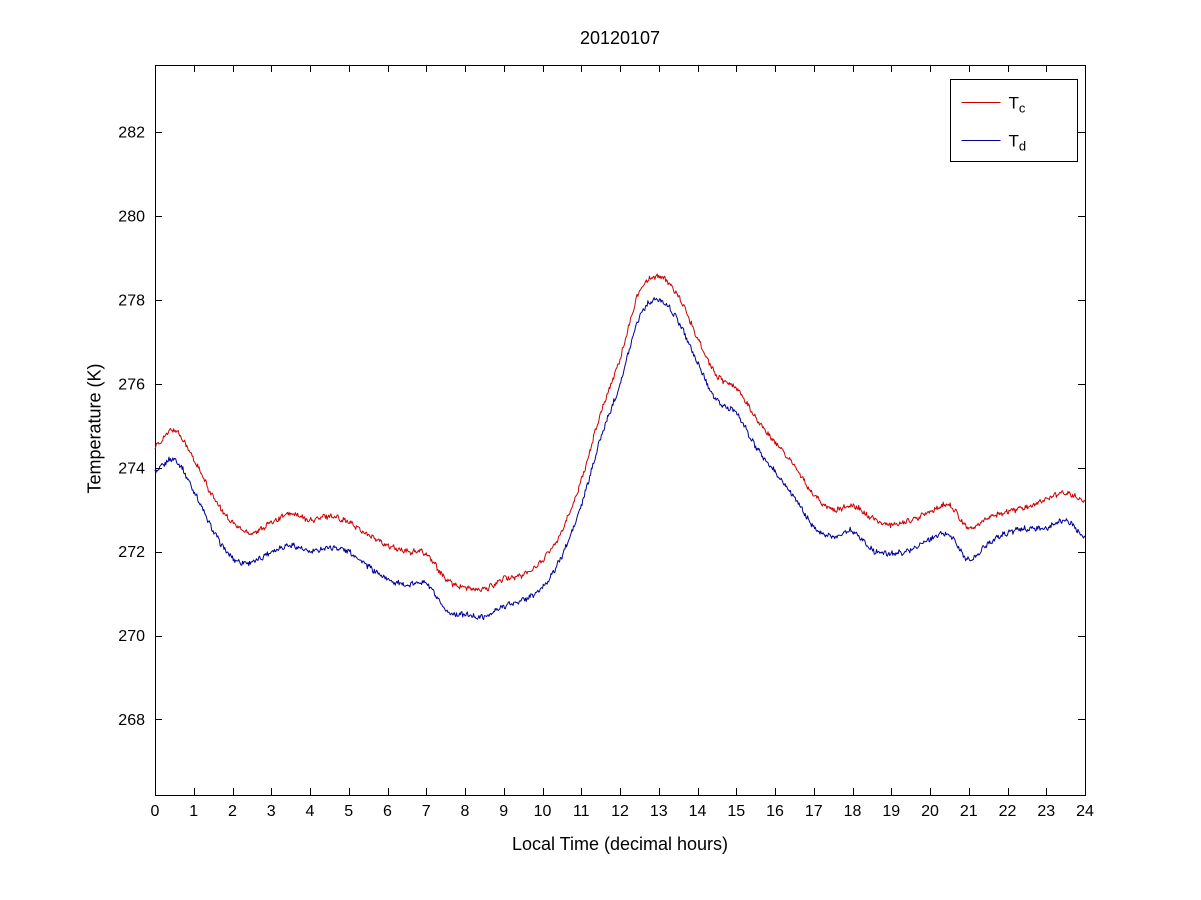  What do you see at coordinates (930, 811) in the screenshot?
I see `x-tick-label: 20` at bounding box center [930, 811].